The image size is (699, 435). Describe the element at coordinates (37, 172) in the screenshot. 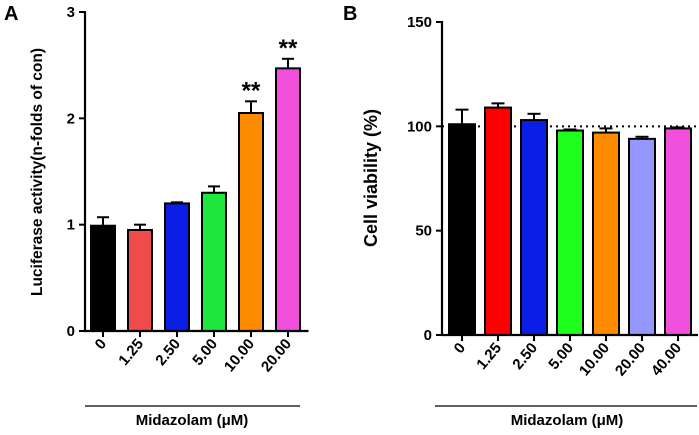

I see `panel-a-y-axis-label: Luciferase activity(n-folds of con)` at that location.